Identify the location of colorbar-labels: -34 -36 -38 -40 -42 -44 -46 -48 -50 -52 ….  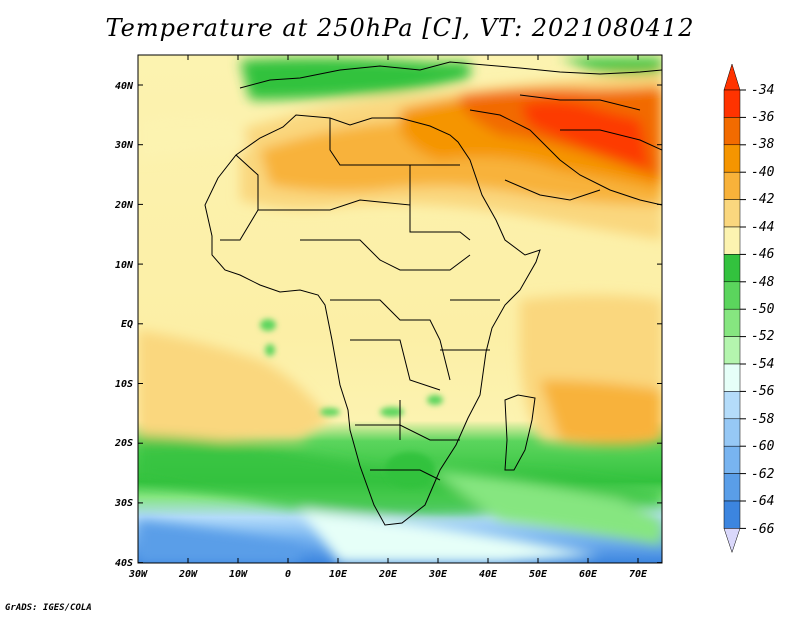
(763, 310).